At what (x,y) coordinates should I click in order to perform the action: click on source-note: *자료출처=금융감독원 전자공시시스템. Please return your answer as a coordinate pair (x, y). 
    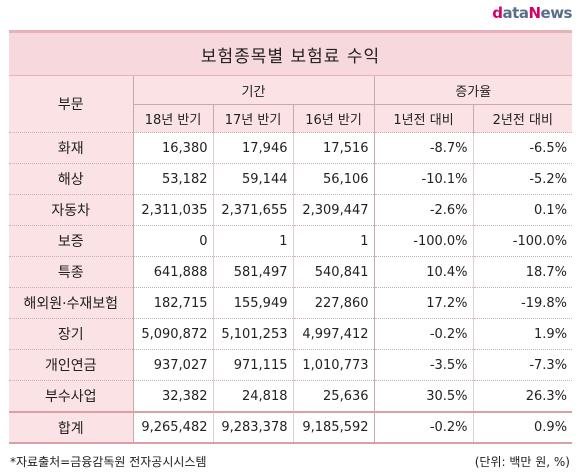
    Looking at the image, I should click on (108, 462).